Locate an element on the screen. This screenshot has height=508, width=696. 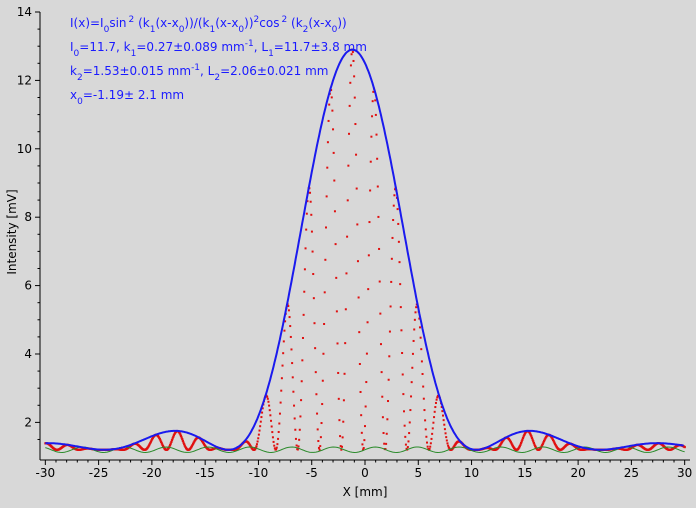
y-tick-label: 10 is located at coordinates (24, 149).